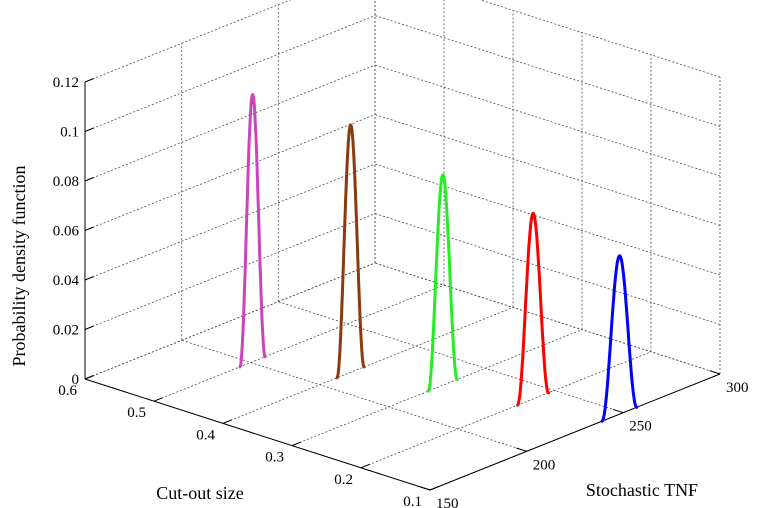 The image size is (768, 508). I want to click on y-tick-label: 0.6, so click(67, 391).